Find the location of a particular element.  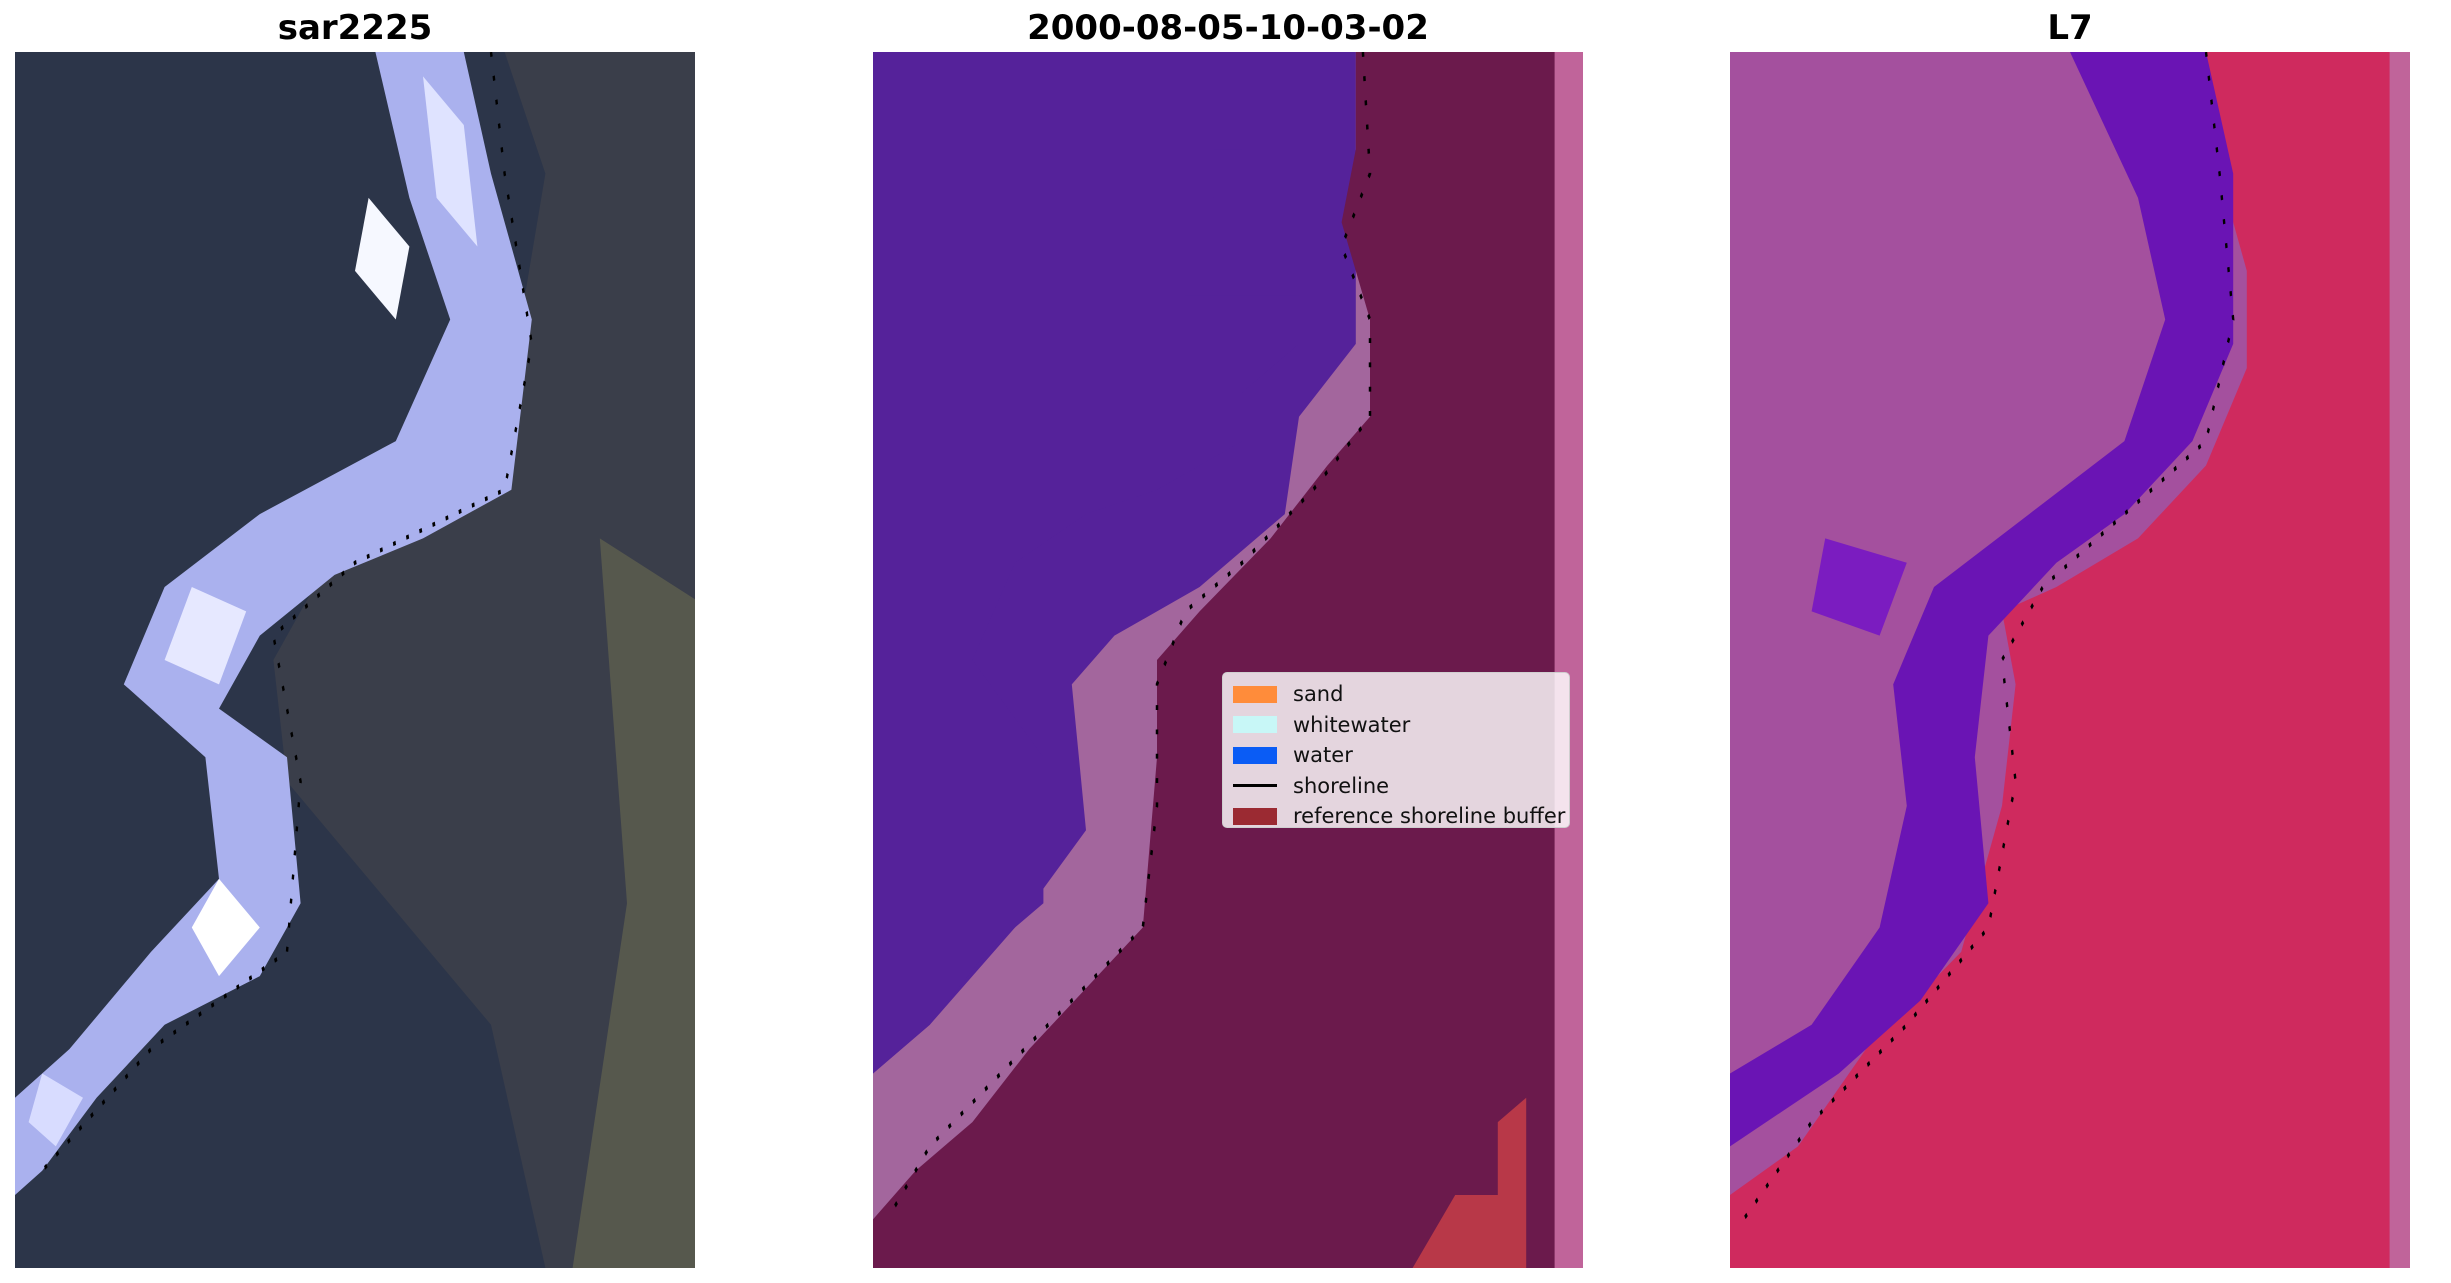

water-swatch is located at coordinates (1255, 755).